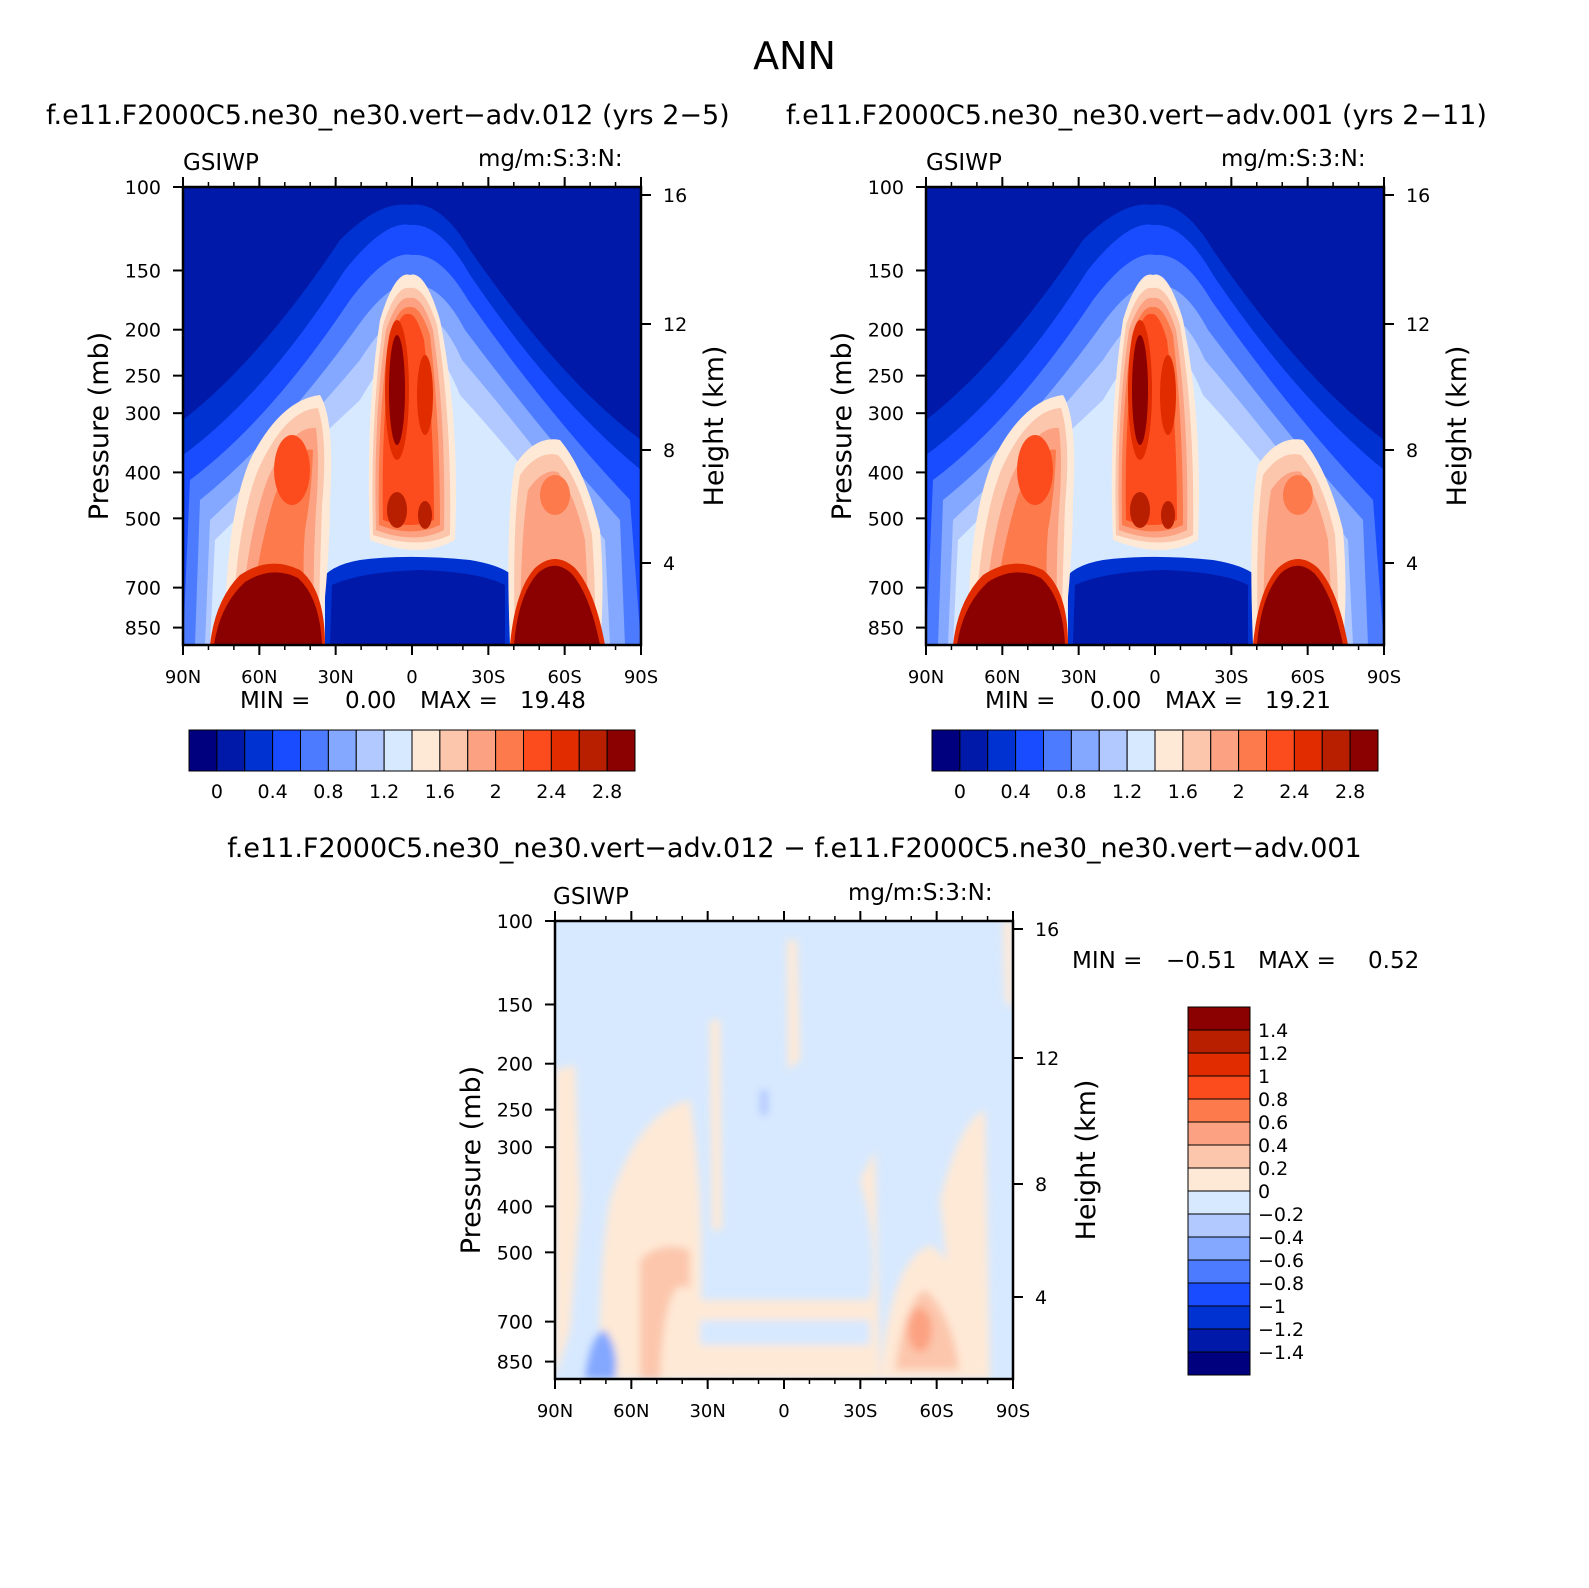 The image size is (1589, 1588). I want to click on colorbar-label: 2, so click(496, 792).